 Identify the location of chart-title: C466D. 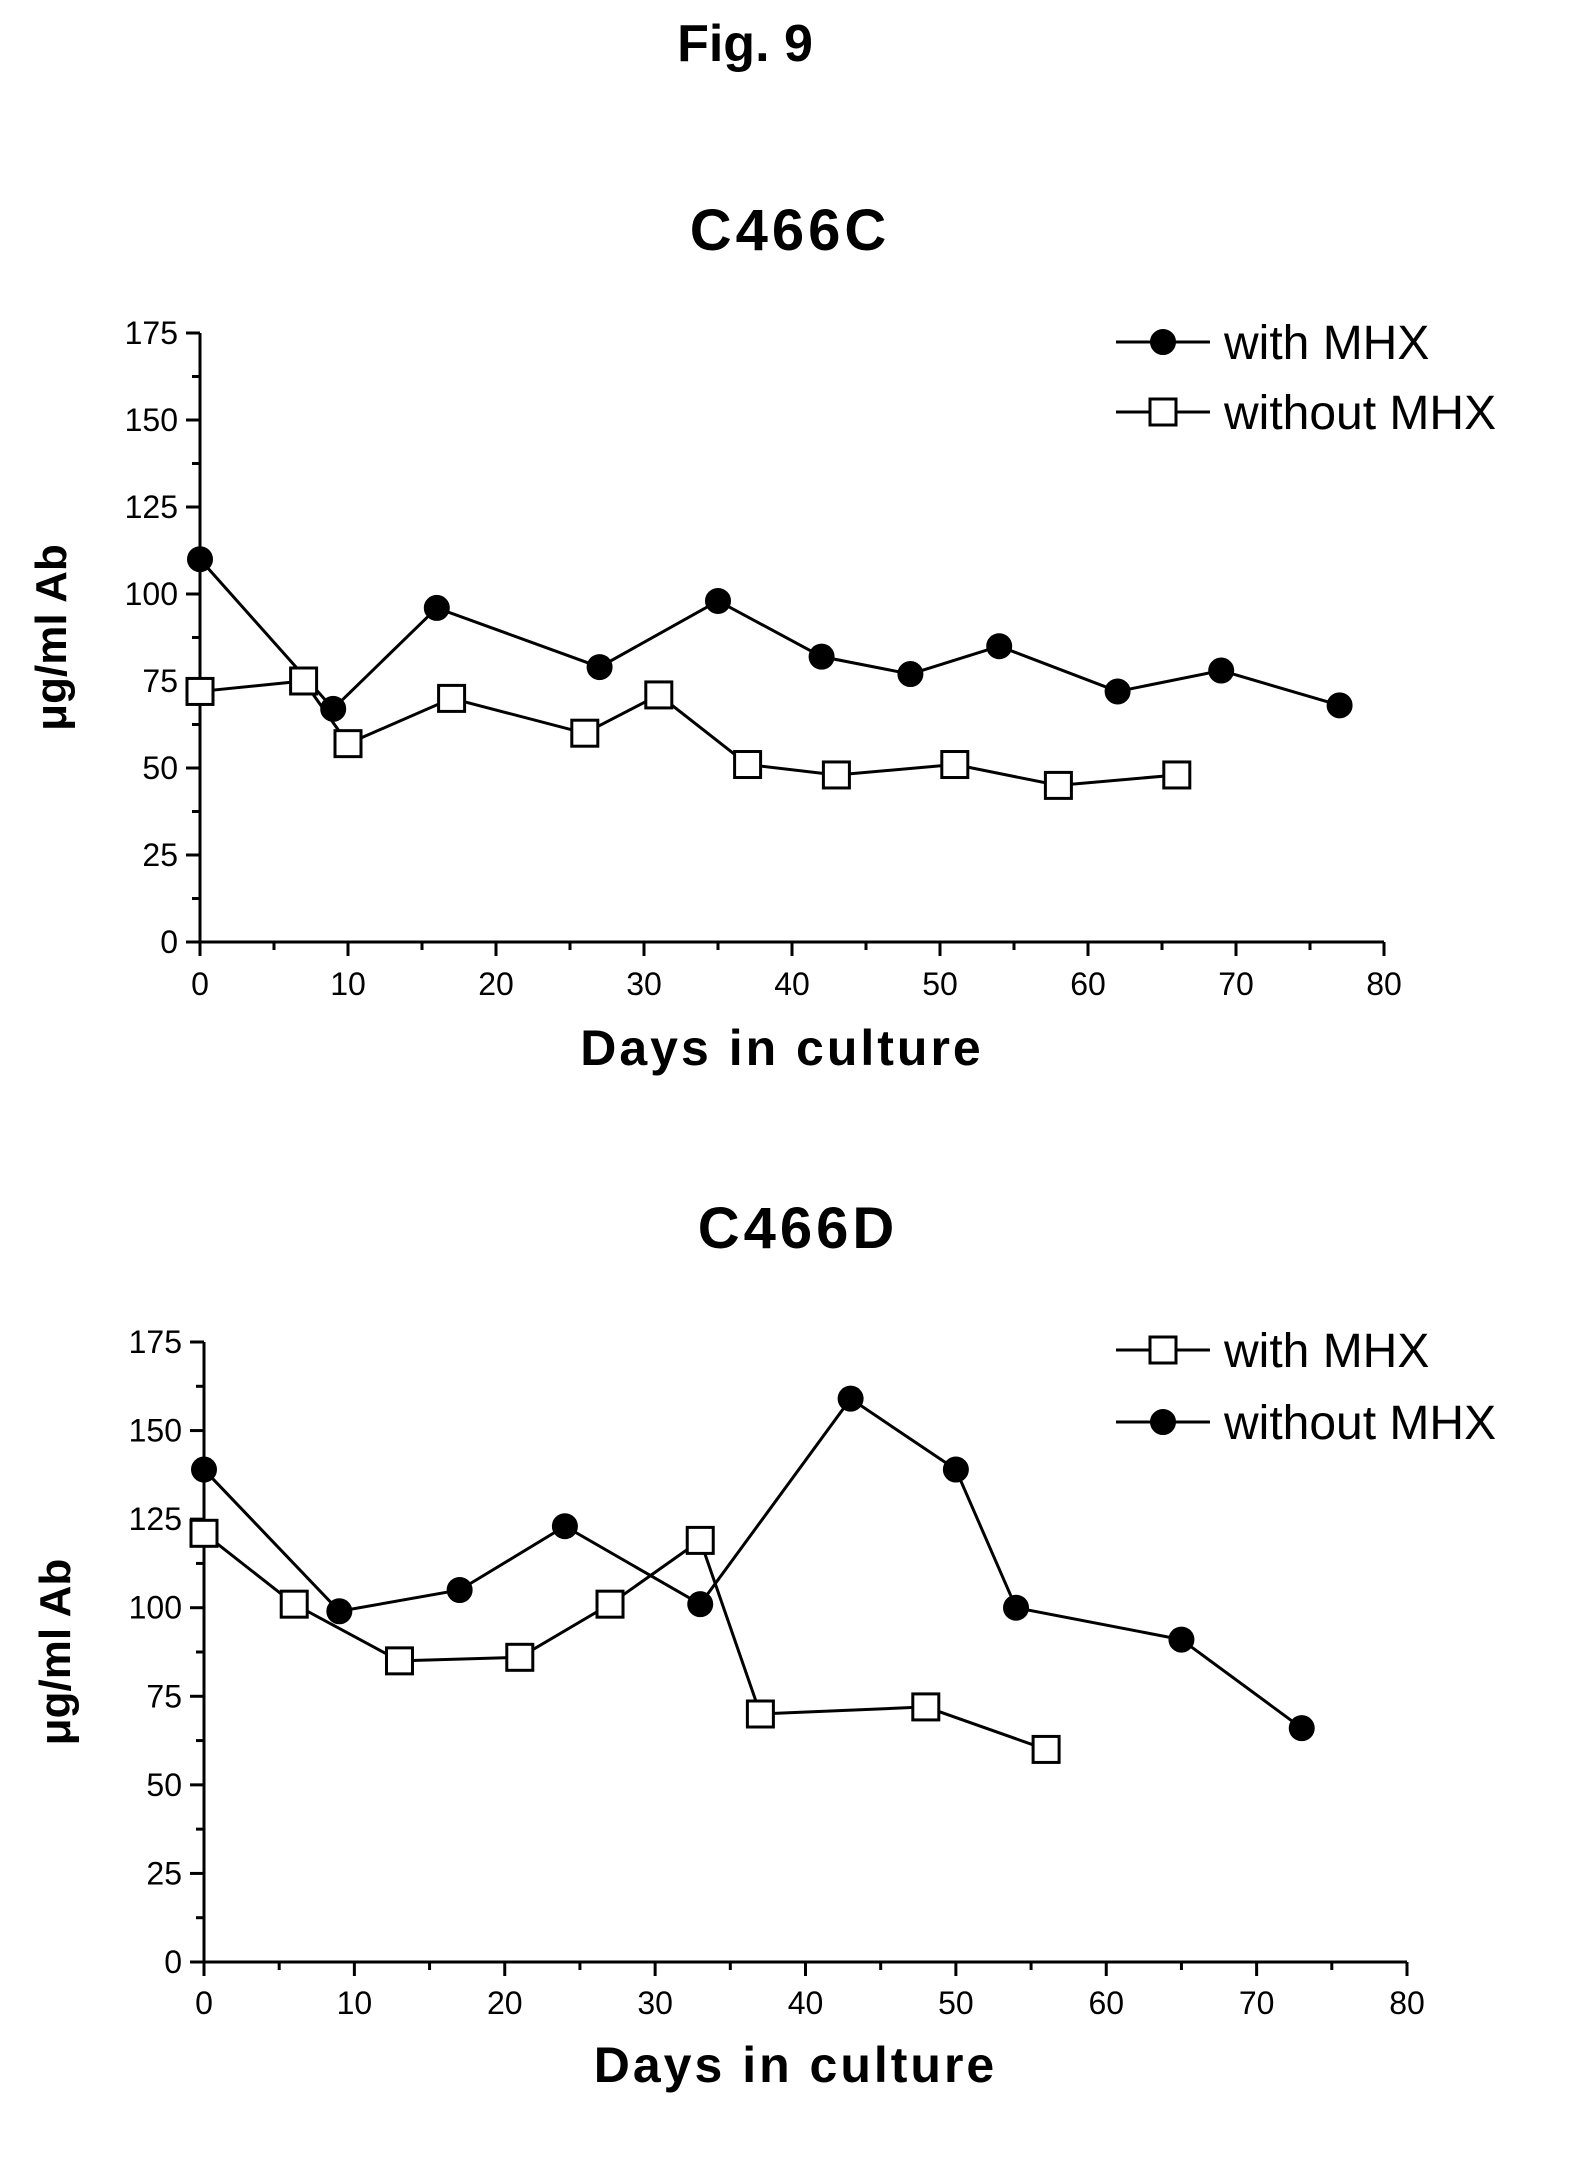
(798, 1228).